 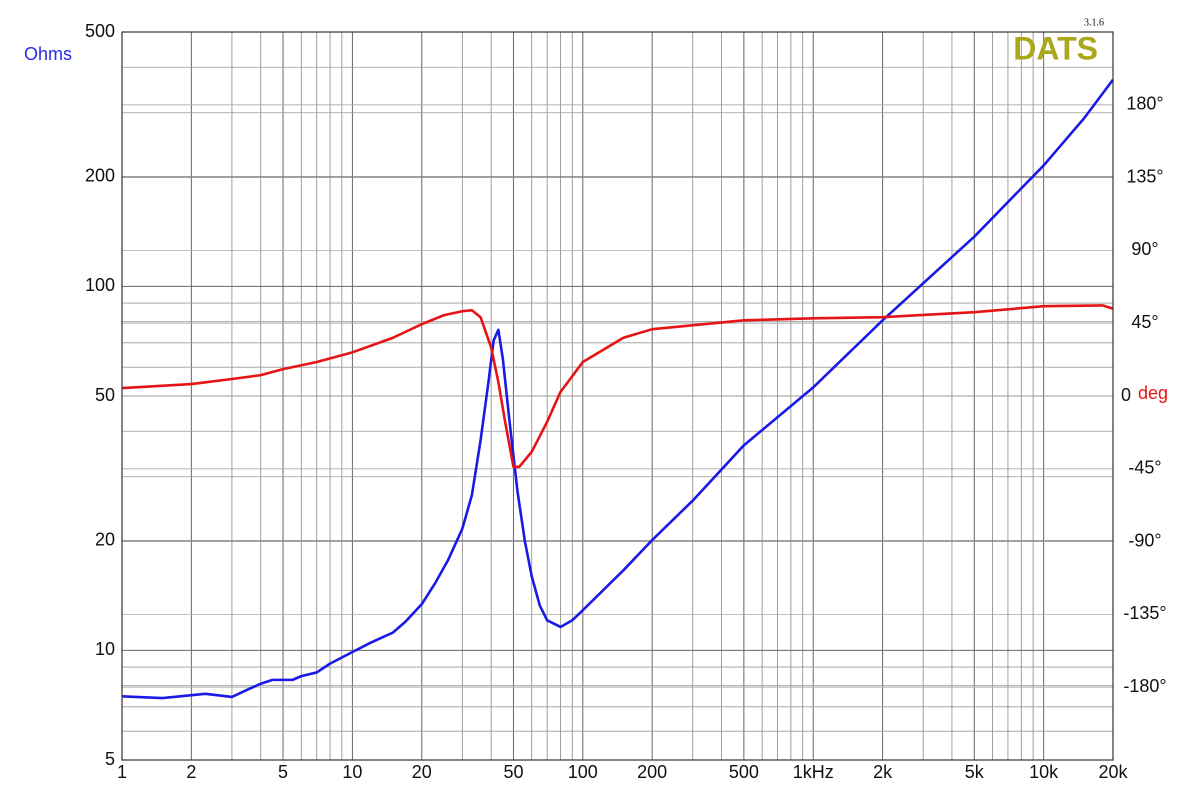 What do you see at coordinates (1144, 176) in the screenshot?
I see `y2-tick-label: 135°` at bounding box center [1144, 176].